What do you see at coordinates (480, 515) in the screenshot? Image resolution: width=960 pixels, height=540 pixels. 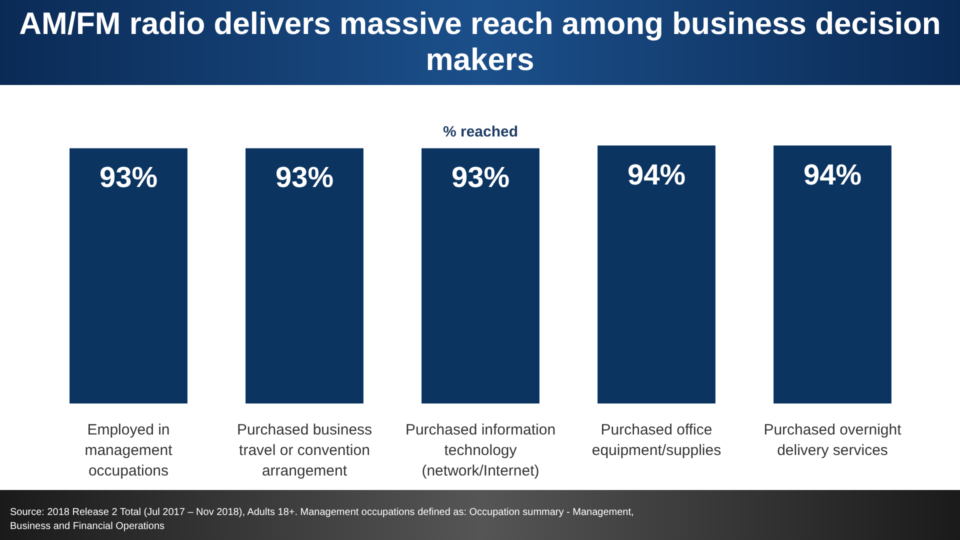 I see `source-note: Source: 2018 Release 2 Total (Jul 2017 – Nov 2018), Adults 18+. Management occupations defined as: Occupation summary - Management, Business and Financial Operations` at bounding box center [480, 515].